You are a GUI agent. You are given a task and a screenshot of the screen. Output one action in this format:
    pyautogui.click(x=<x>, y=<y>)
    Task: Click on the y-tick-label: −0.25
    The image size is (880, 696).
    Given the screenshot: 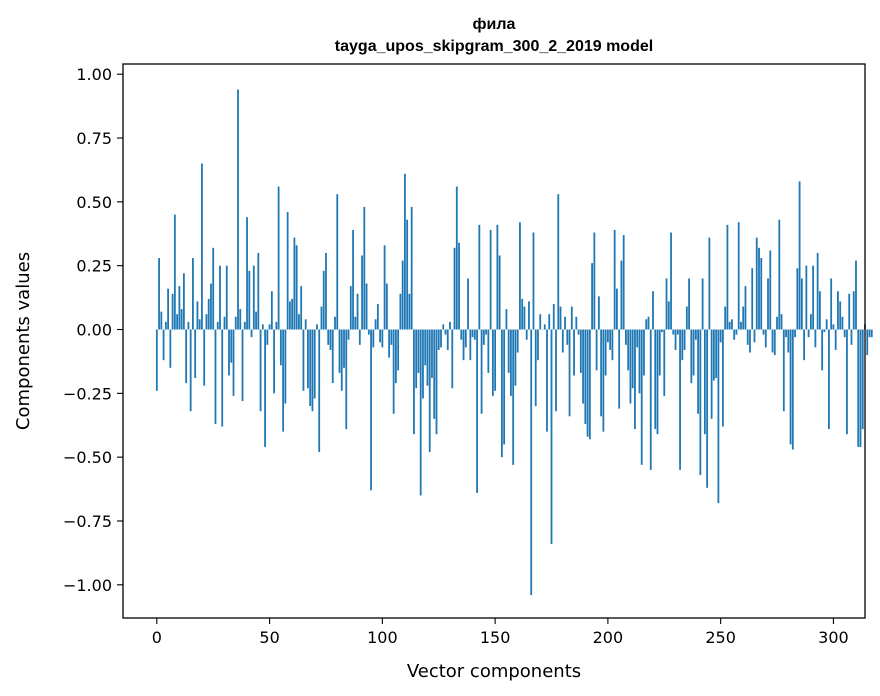 What is the action you would take?
    pyautogui.click(x=87, y=393)
    